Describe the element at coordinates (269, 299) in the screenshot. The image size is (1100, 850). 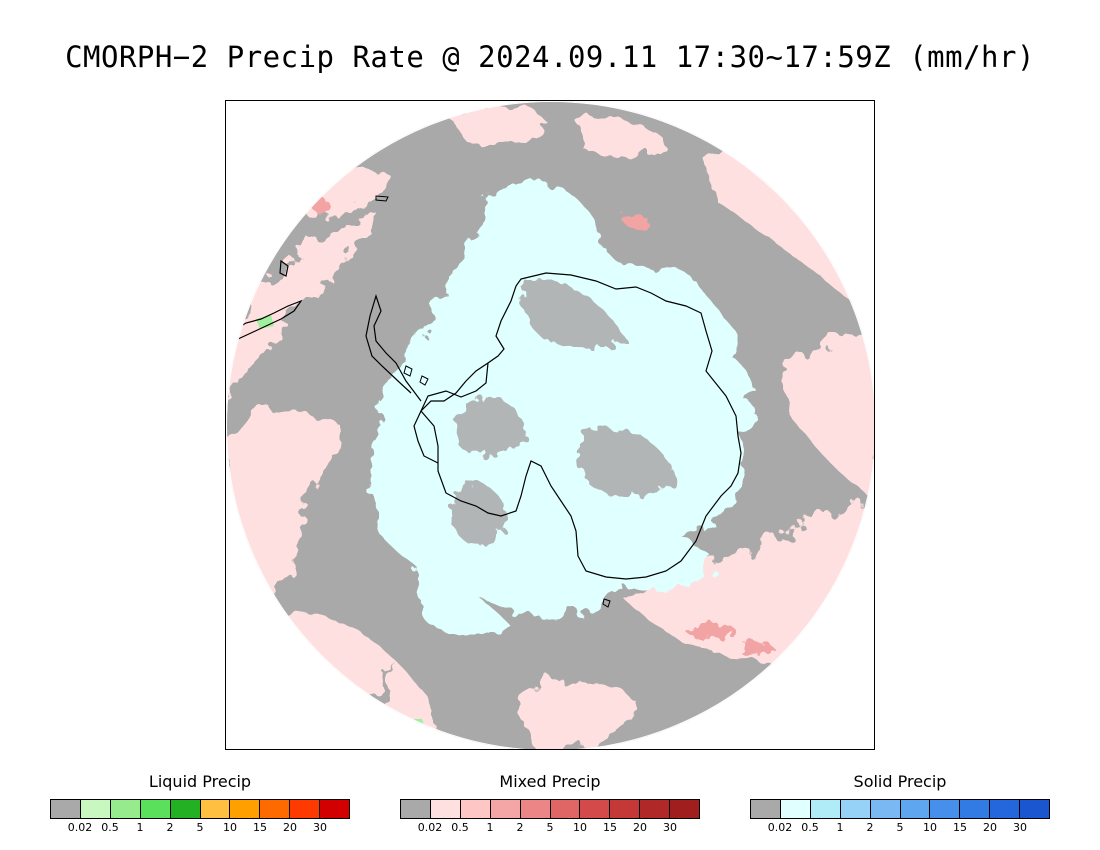
I see `south-america-coastline` at that location.